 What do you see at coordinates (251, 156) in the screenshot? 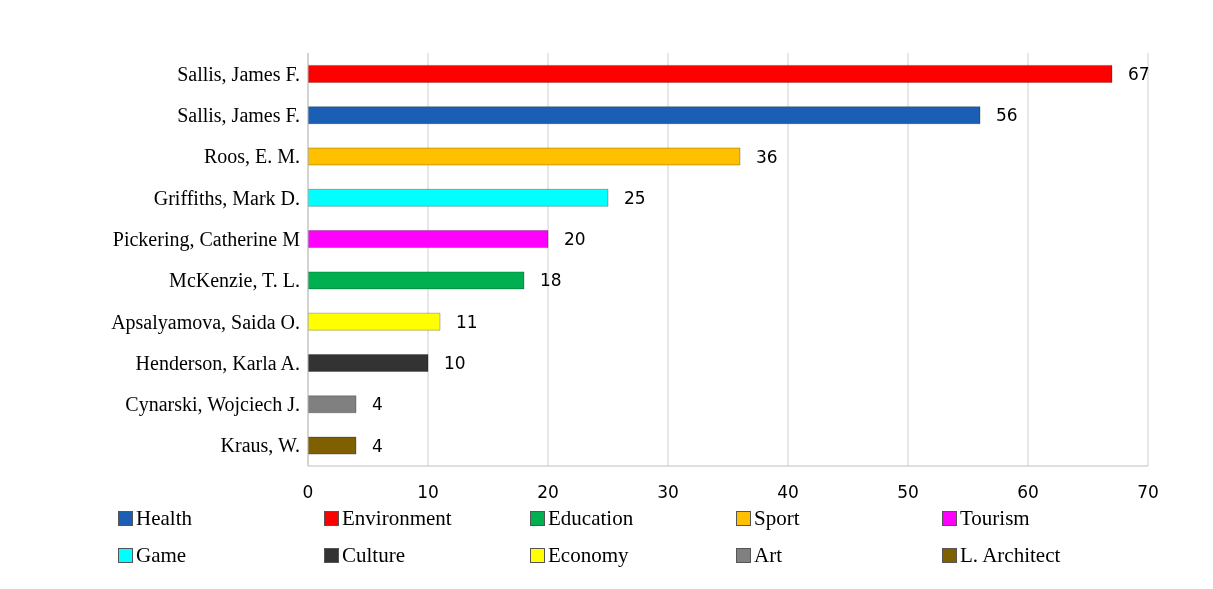
I see `y-tick-label: Roos, E. M.` at bounding box center [251, 156].